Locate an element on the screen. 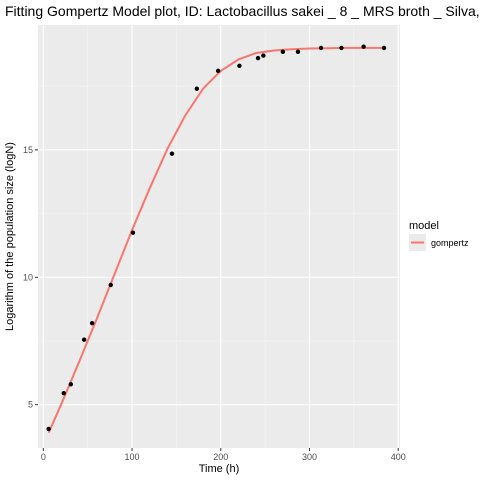 The image size is (480, 480). y-tick-label: 10 is located at coordinates (28, 277).